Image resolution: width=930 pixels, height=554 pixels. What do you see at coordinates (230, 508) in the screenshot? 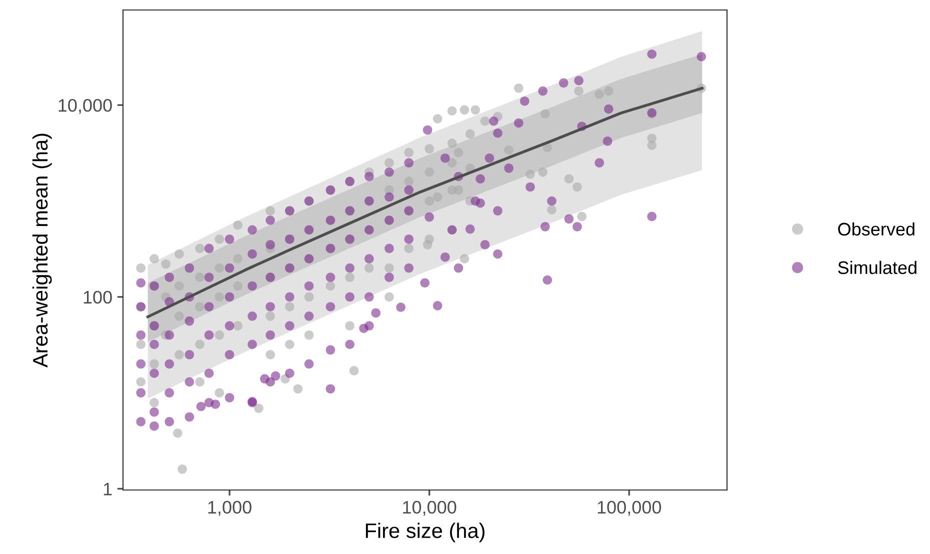
I see `x-tick-label: 1,000` at bounding box center [230, 508].